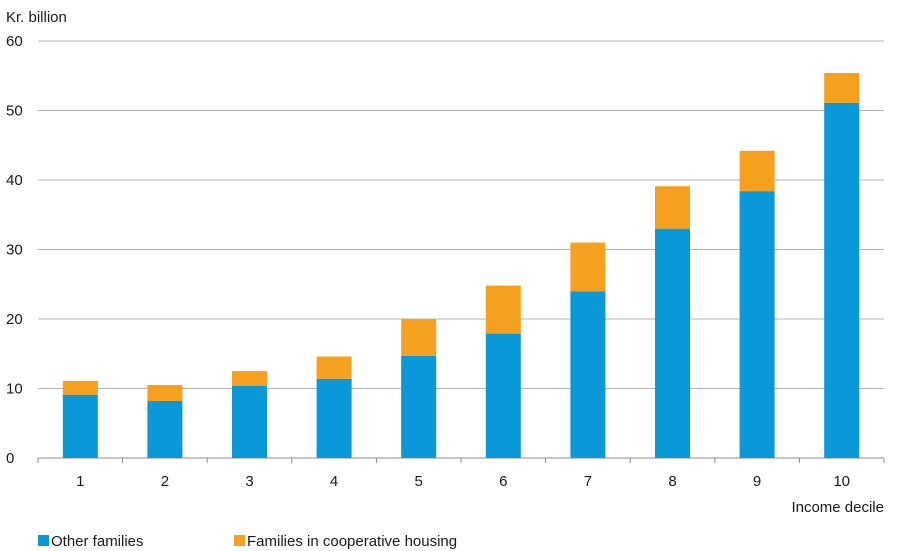 The image size is (902, 551). What do you see at coordinates (503, 481) in the screenshot?
I see `x-tick-label: 6` at bounding box center [503, 481].